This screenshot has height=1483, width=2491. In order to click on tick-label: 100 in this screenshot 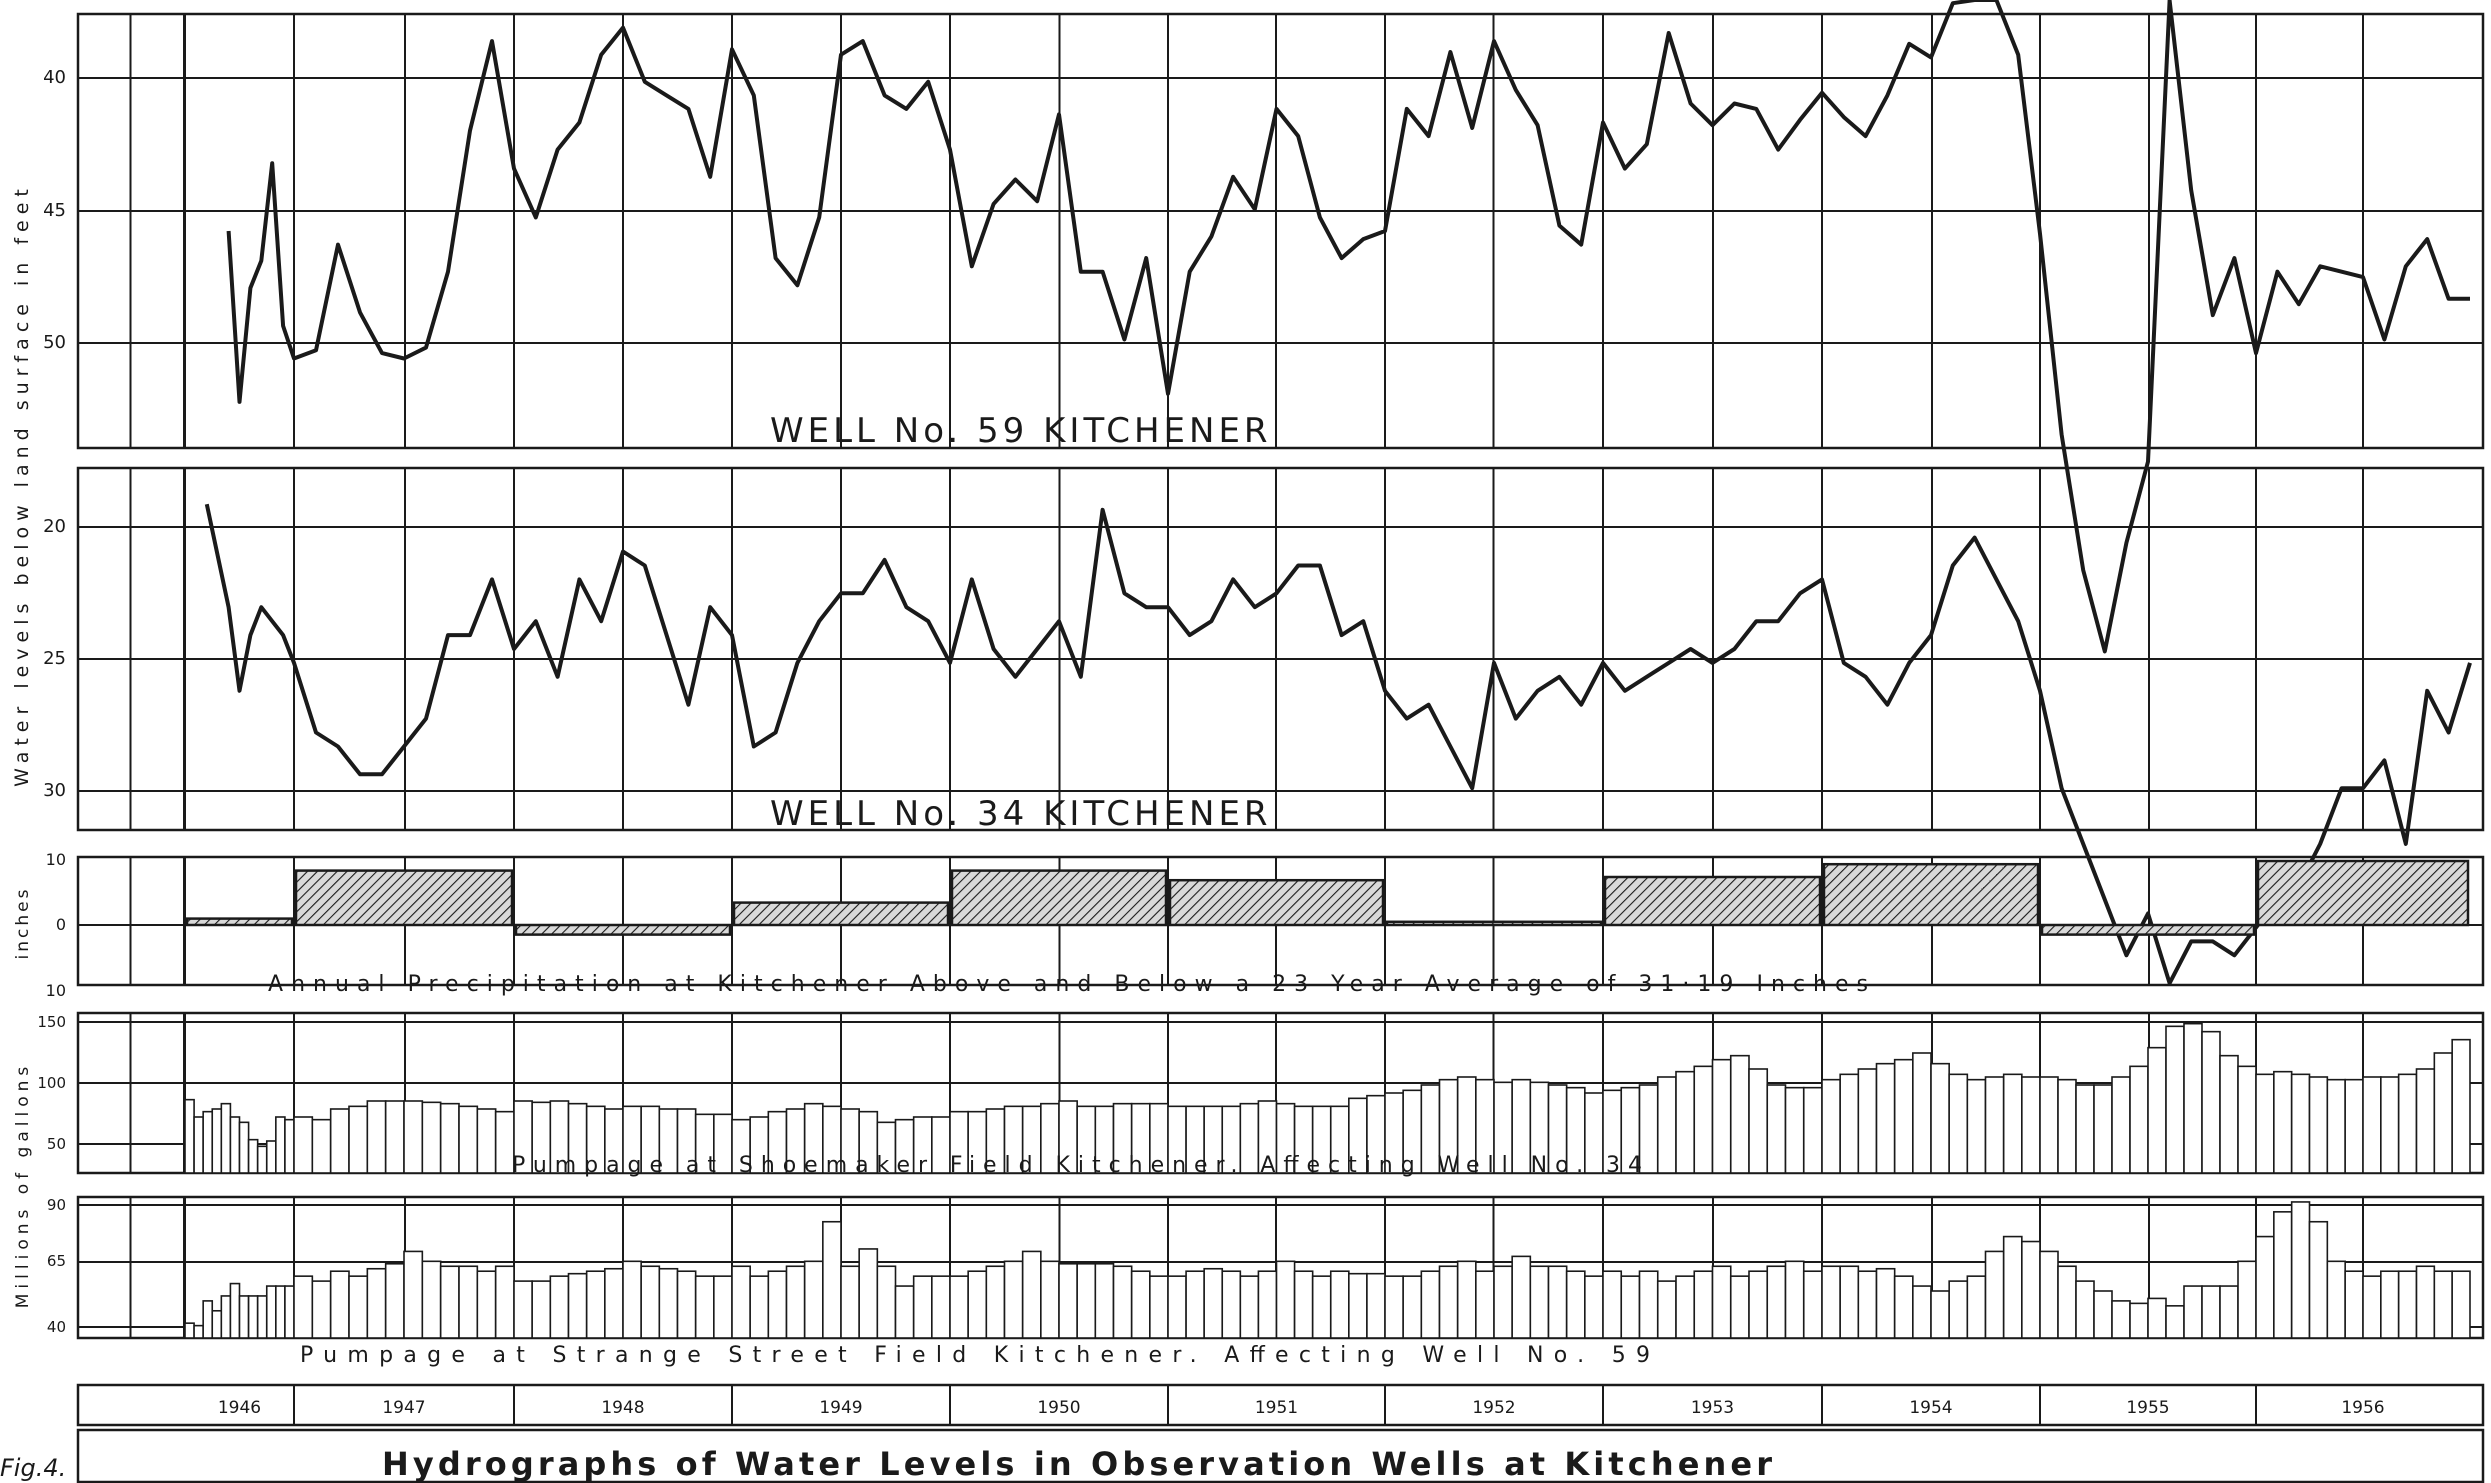, I will do `click(51, 1083)`.